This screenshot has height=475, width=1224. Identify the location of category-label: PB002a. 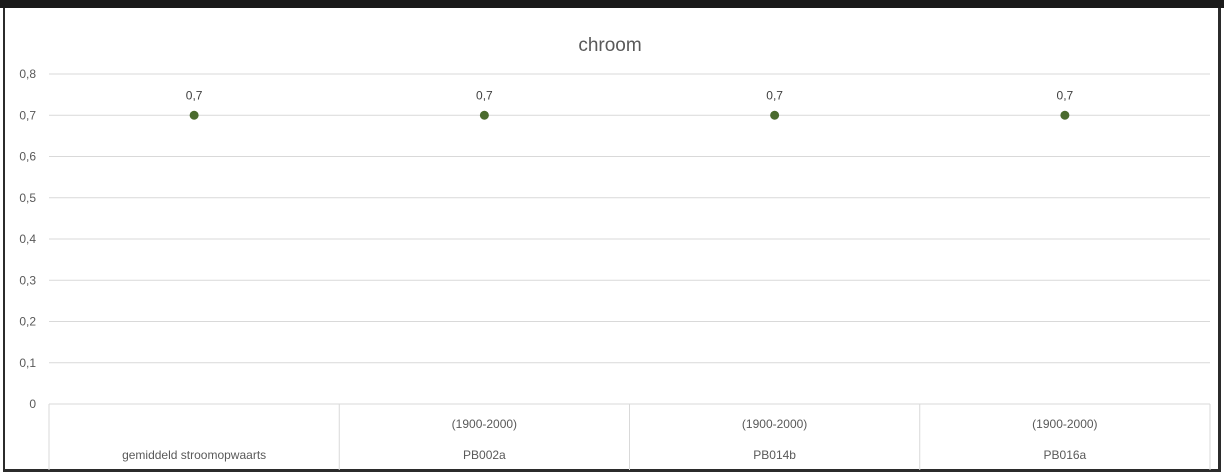
(484, 455).